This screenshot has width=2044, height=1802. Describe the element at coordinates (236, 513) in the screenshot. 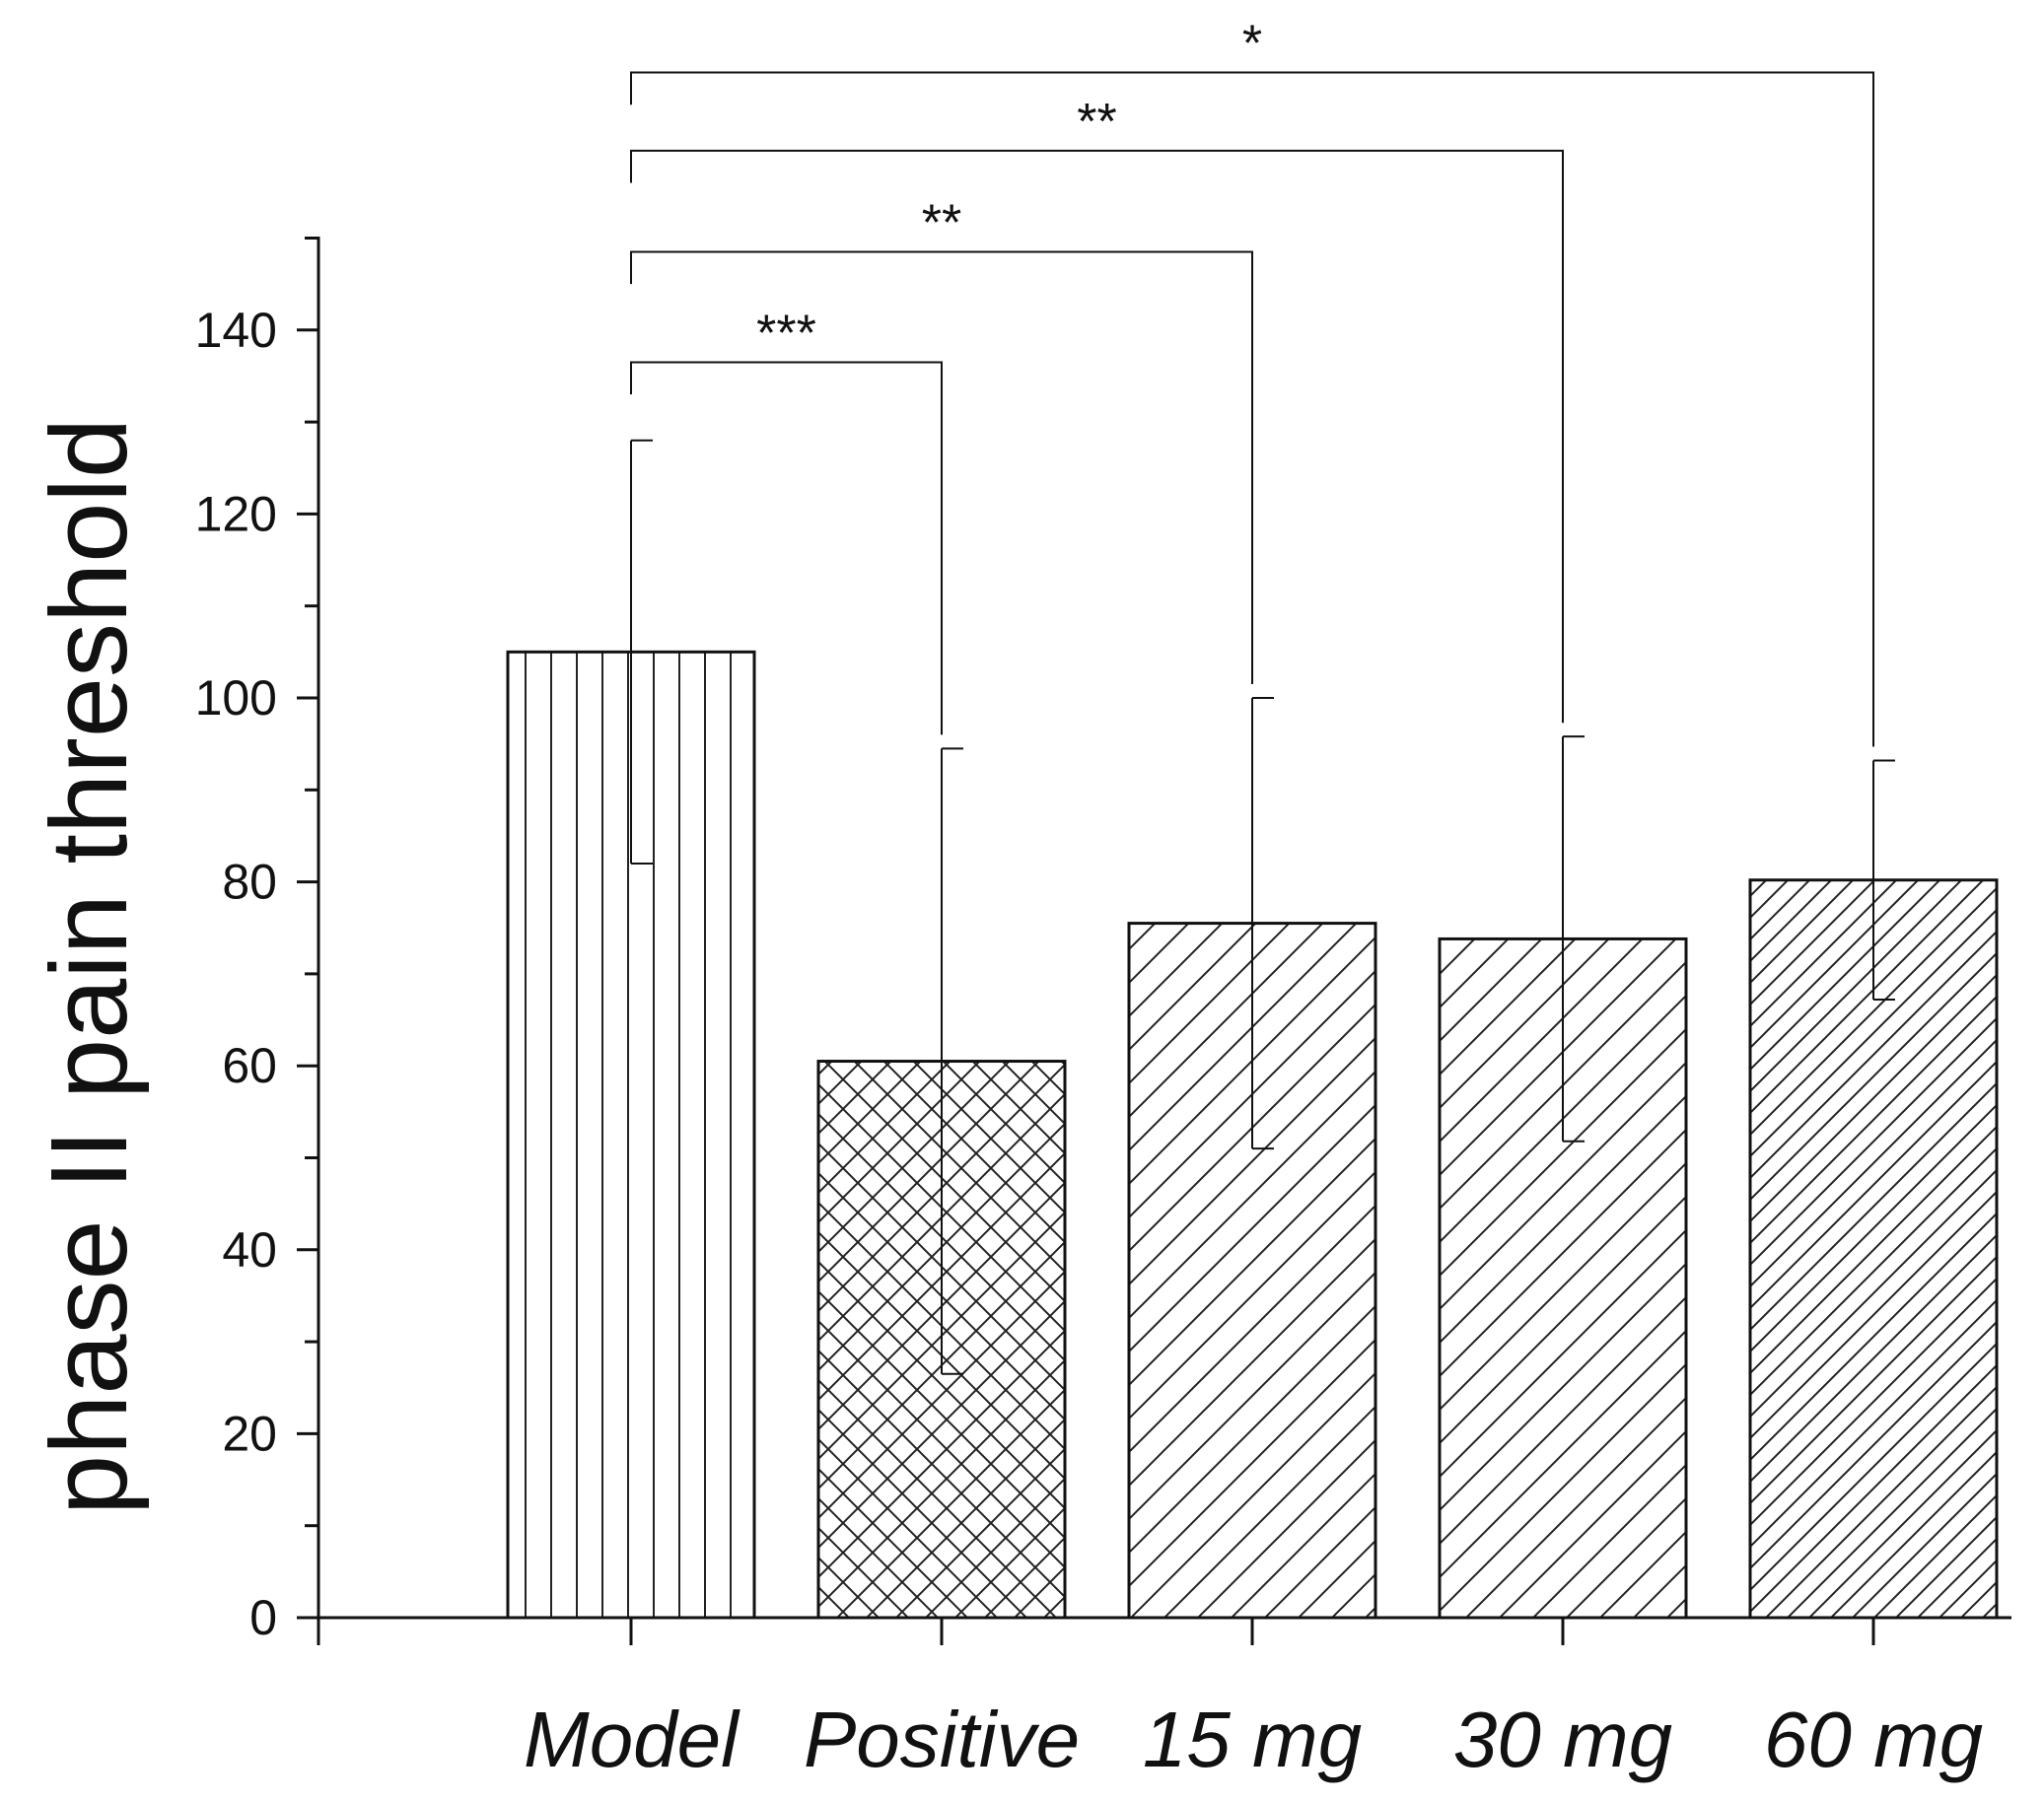

I see `y-tick-label: 120` at that location.